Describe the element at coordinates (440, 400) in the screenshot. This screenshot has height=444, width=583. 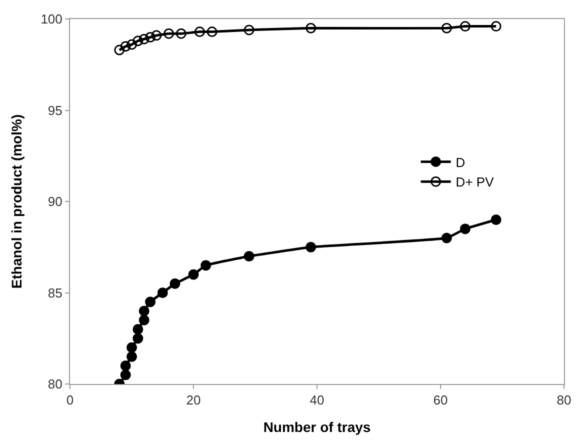
I see `x-tick-label: 60` at that location.